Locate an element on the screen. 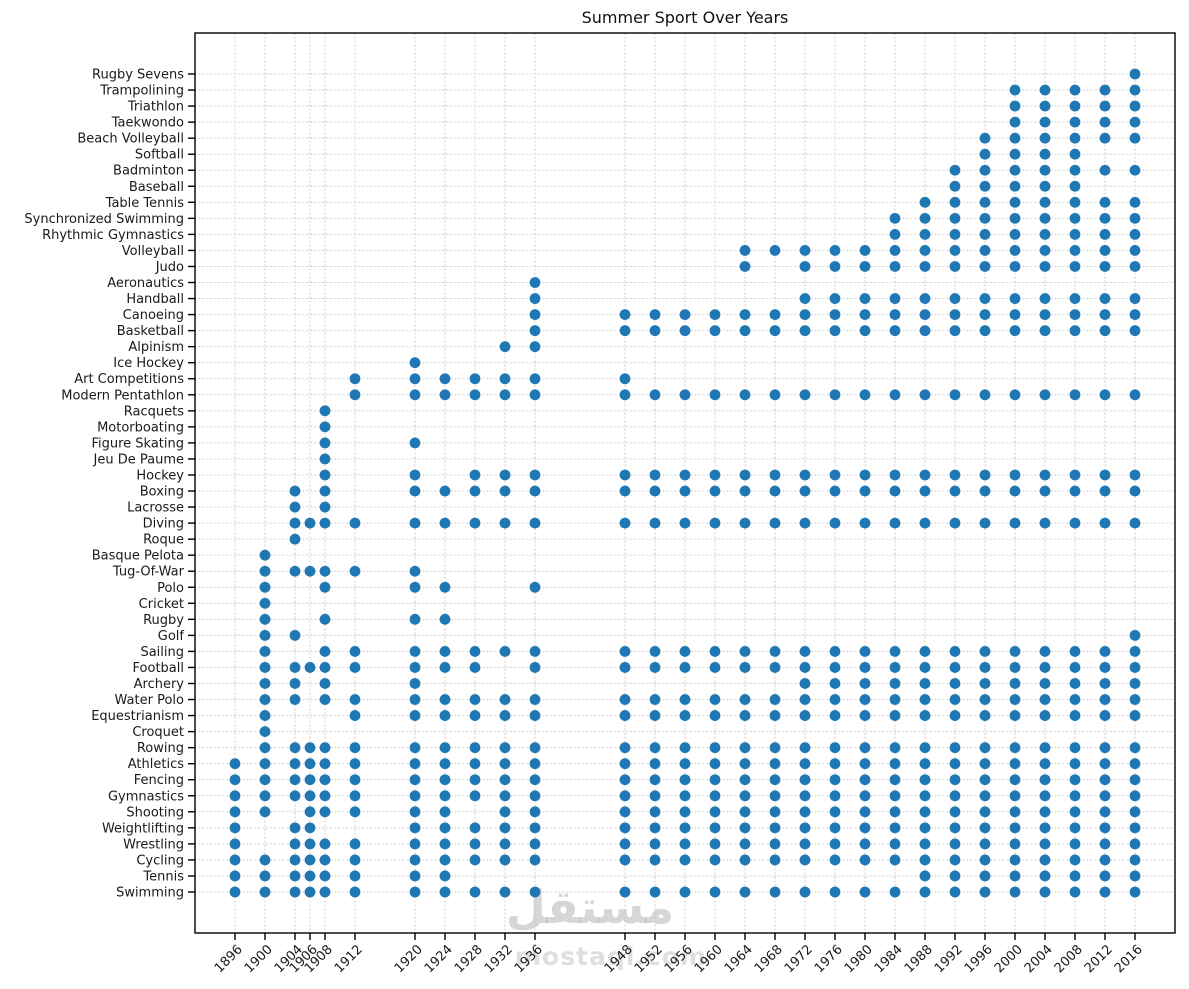 Image resolution: width=1189 pixels, height=989 pixels. y-tick-label: Beach Volleyball is located at coordinates (130, 139).